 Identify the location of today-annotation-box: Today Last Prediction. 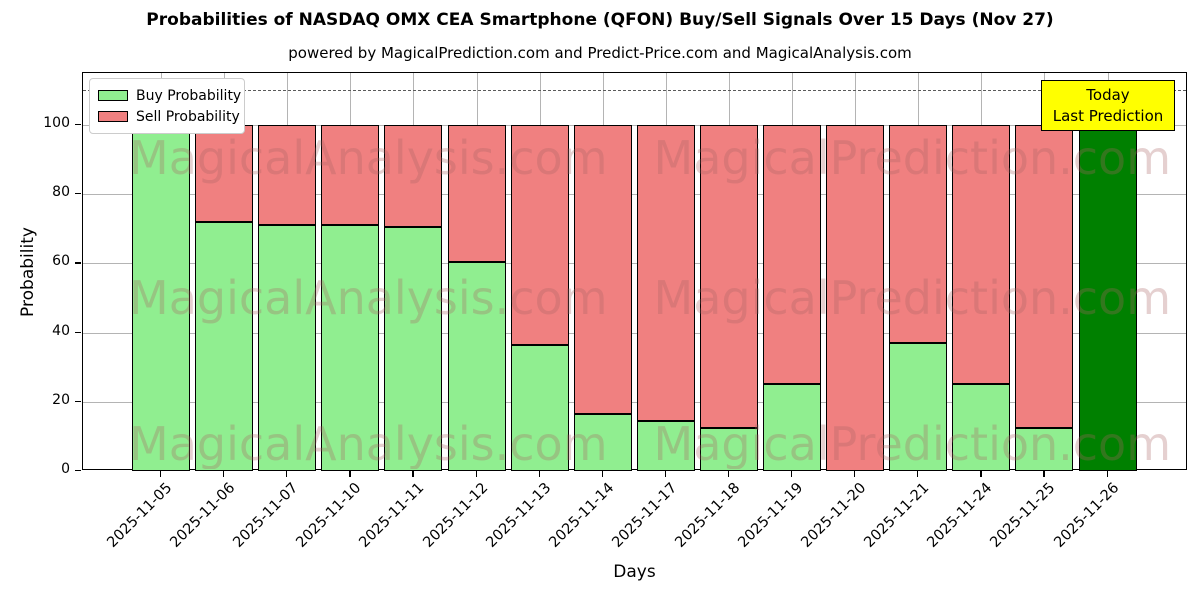
(1108, 105).